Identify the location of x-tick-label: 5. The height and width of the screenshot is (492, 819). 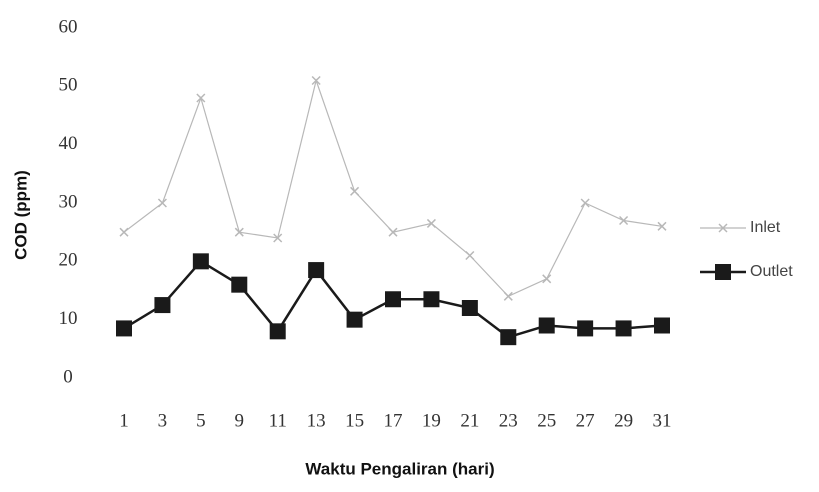
(201, 420).